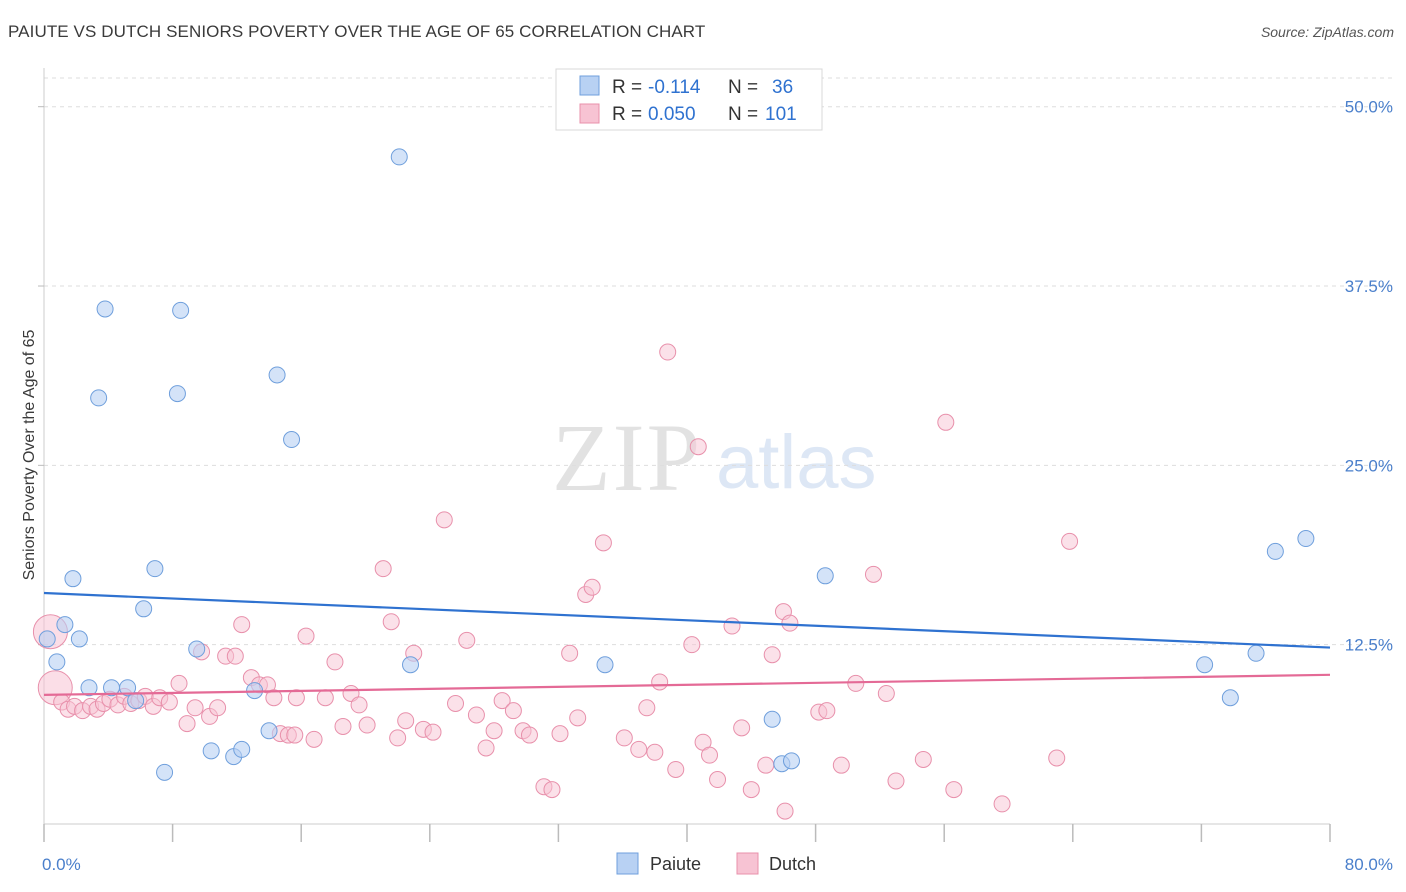 This screenshot has width=1406, height=892. What do you see at coordinates (1369, 376) in the screenshot?
I see `y-tick-labels: 12.5% 25.0% 37.5% 50.0%` at bounding box center [1369, 376].